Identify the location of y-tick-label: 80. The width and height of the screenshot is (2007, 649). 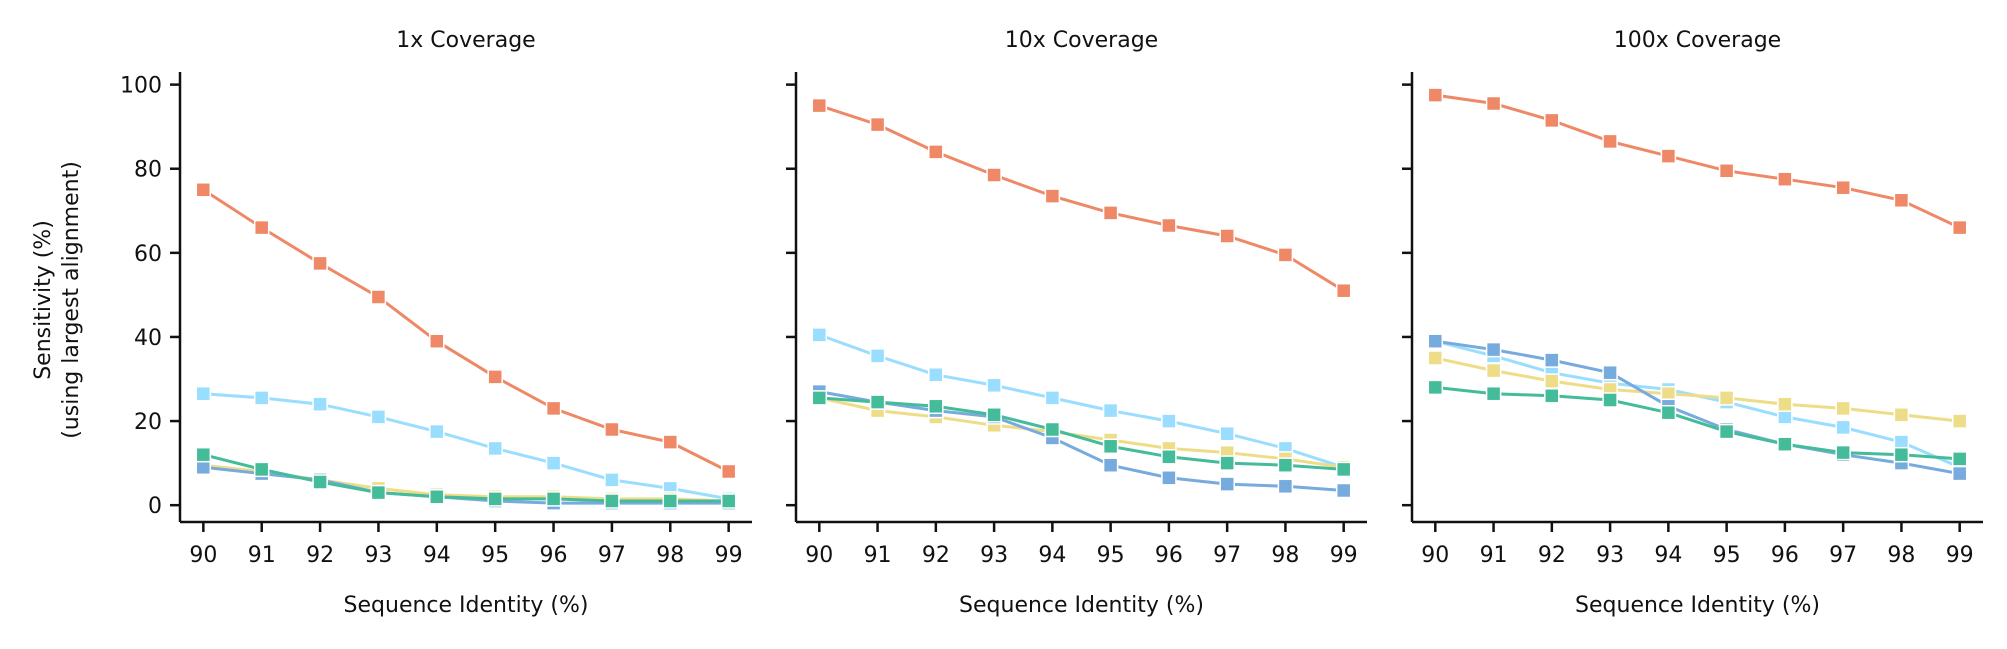
(148, 170).